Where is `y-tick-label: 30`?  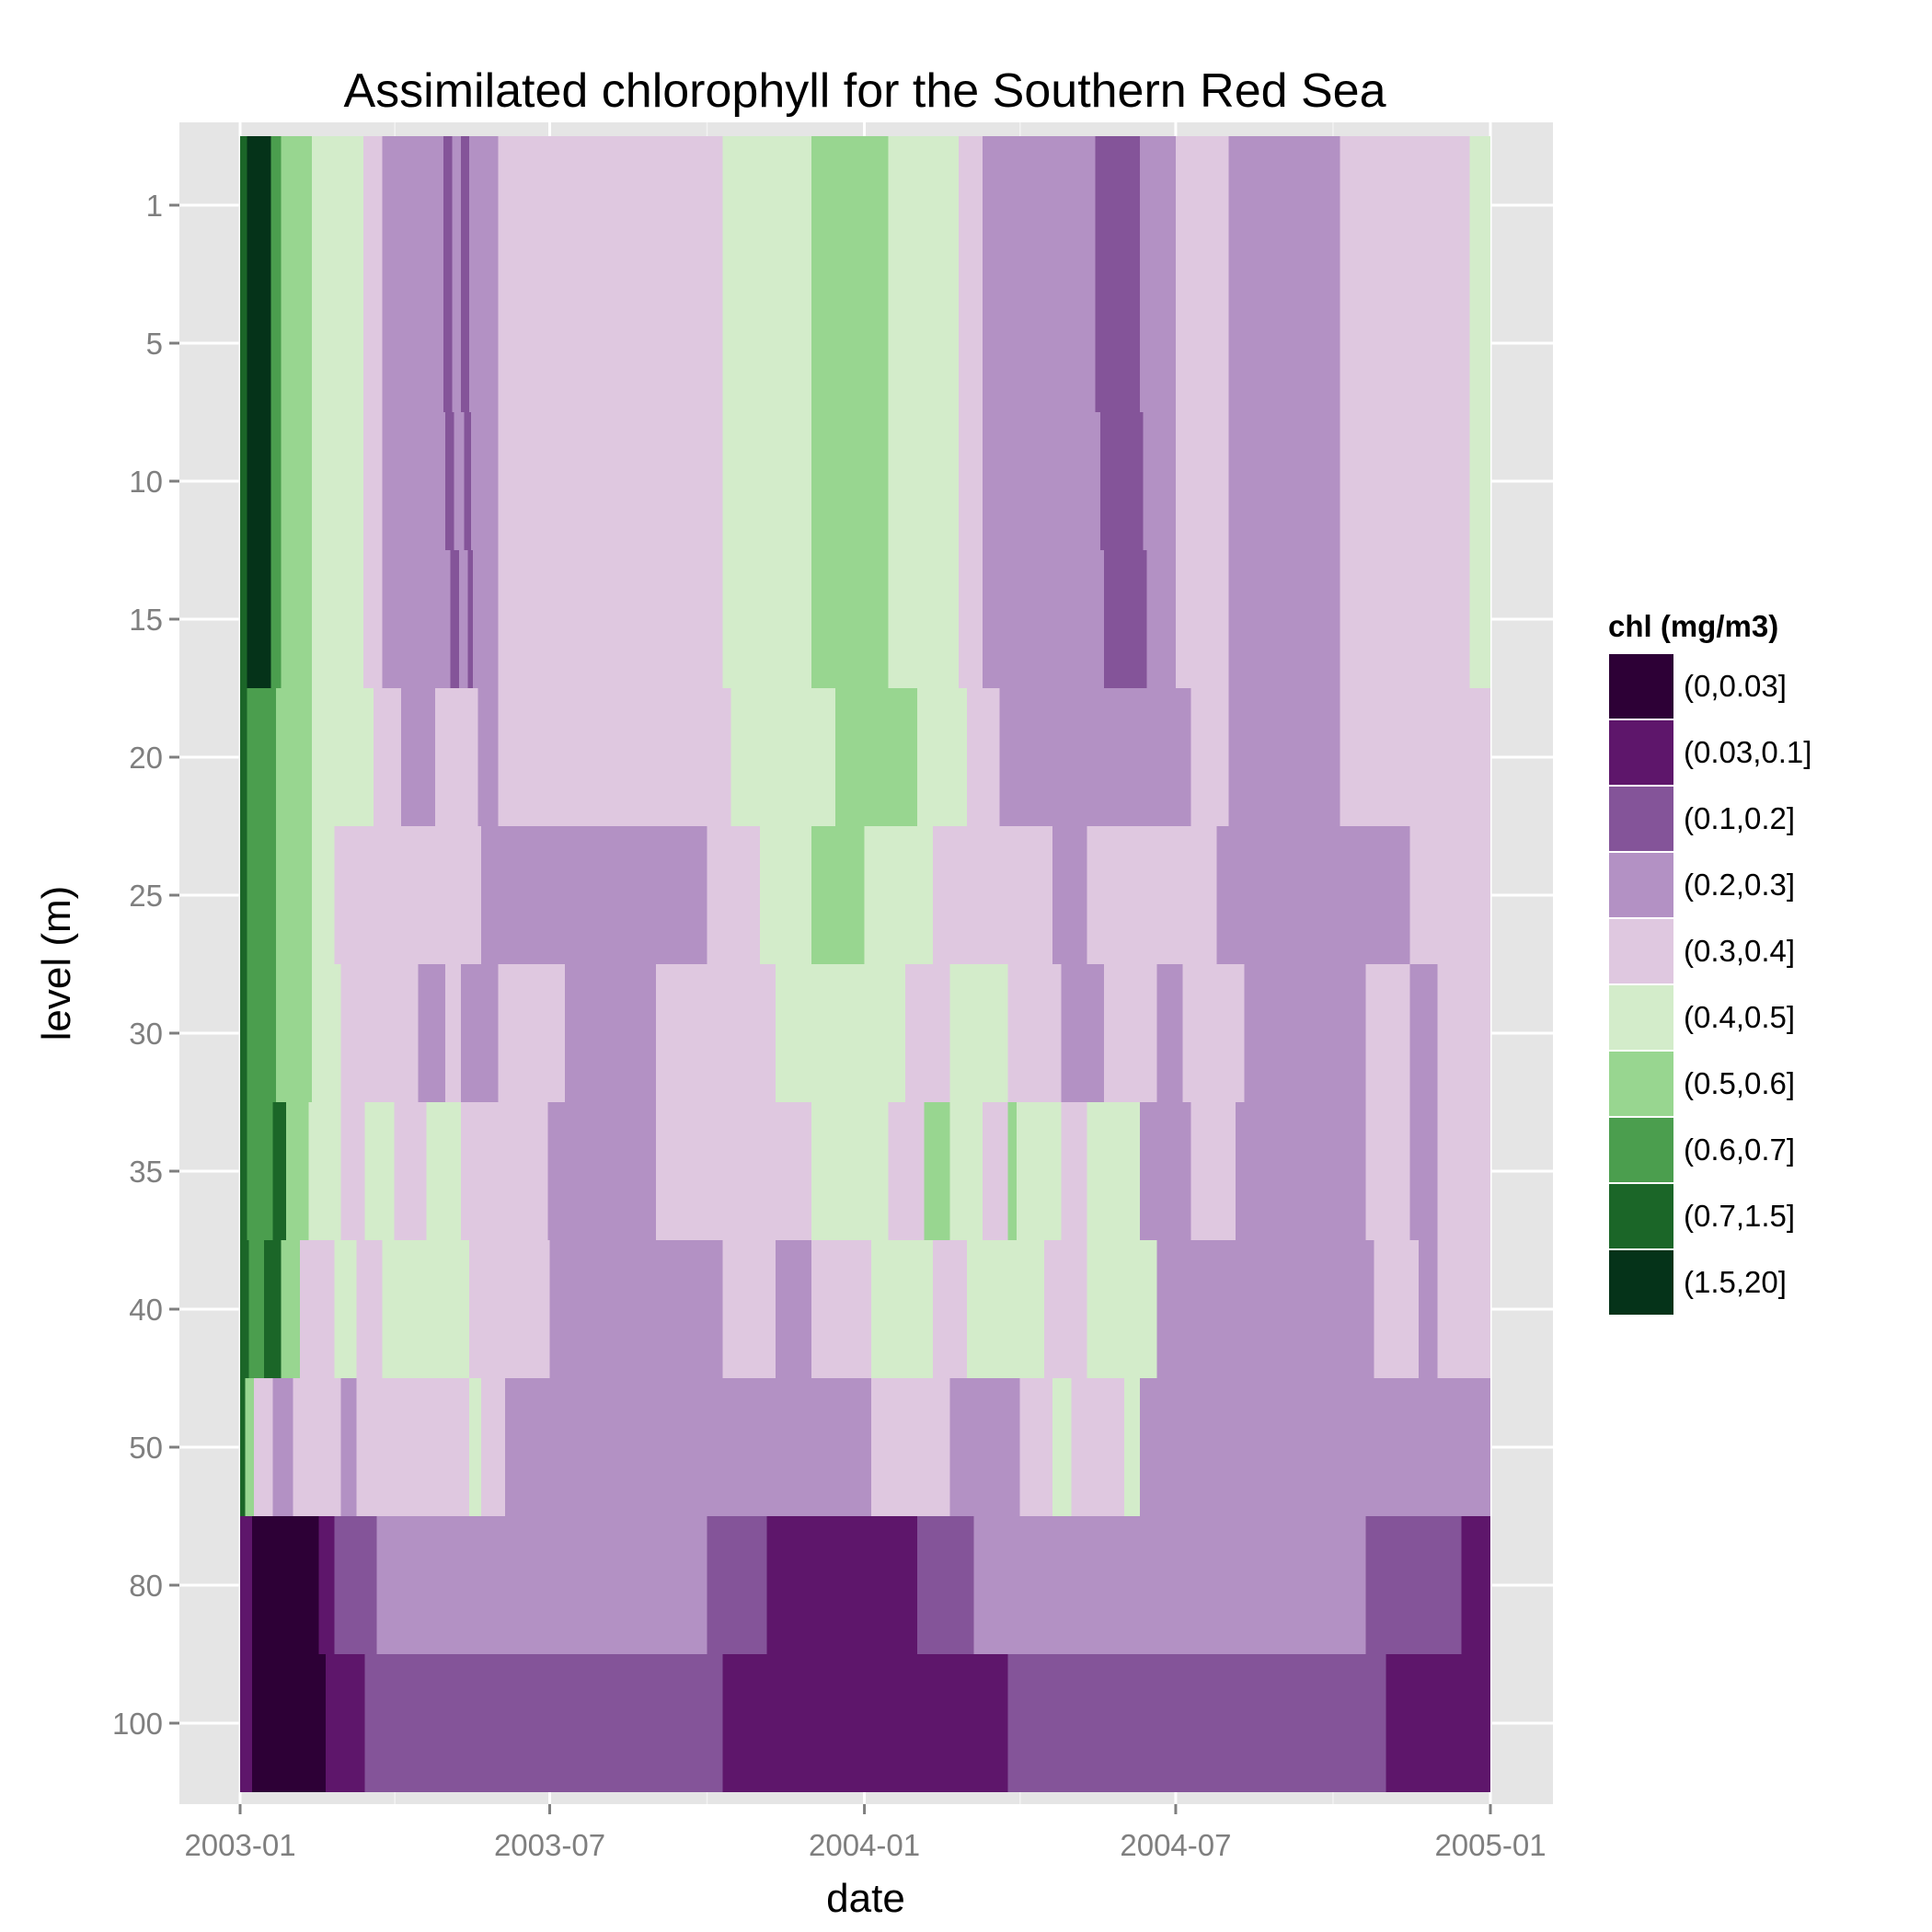
y-tick-label: 30 is located at coordinates (146, 1034).